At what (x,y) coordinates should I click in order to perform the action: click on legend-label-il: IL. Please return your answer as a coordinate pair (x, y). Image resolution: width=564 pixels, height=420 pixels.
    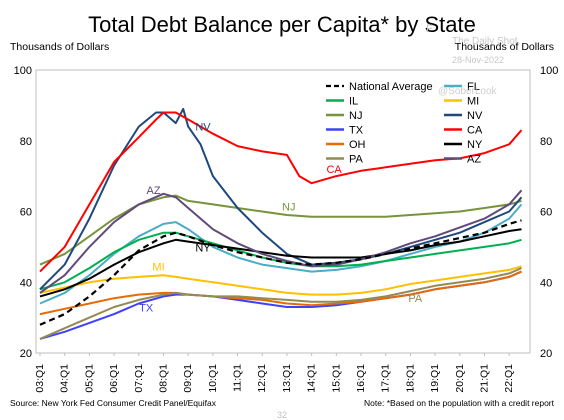
    Looking at the image, I should click on (353, 102).